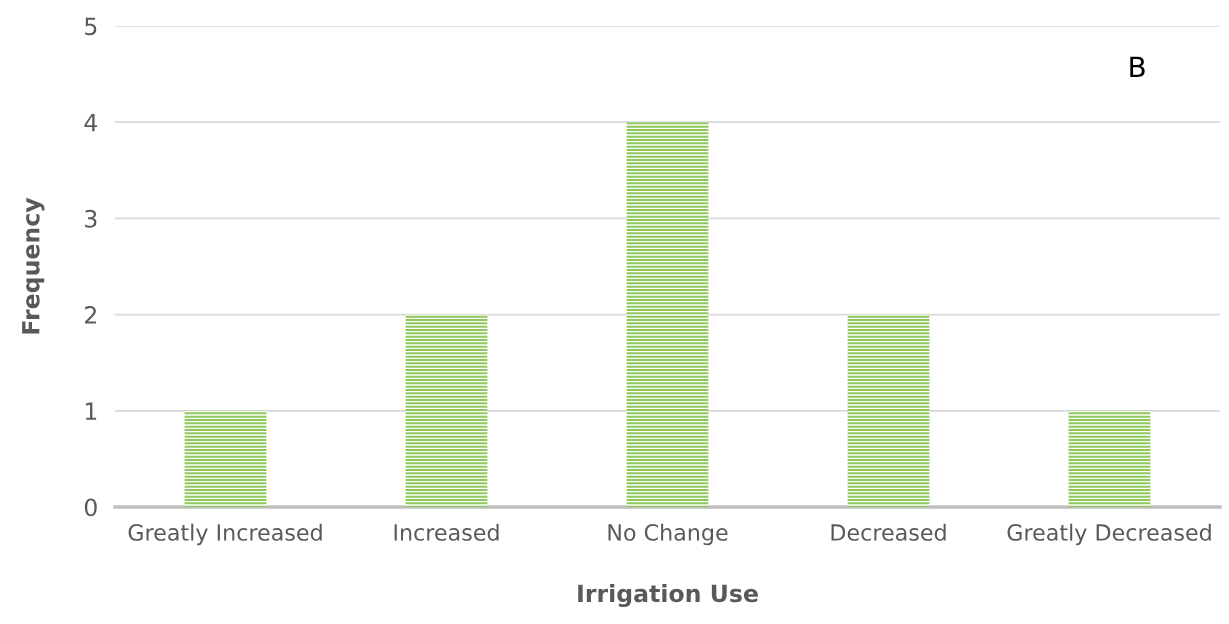 The width and height of the screenshot is (1229, 624). Describe the element at coordinates (91, 218) in the screenshot. I see `y-tick-label: 3` at that location.